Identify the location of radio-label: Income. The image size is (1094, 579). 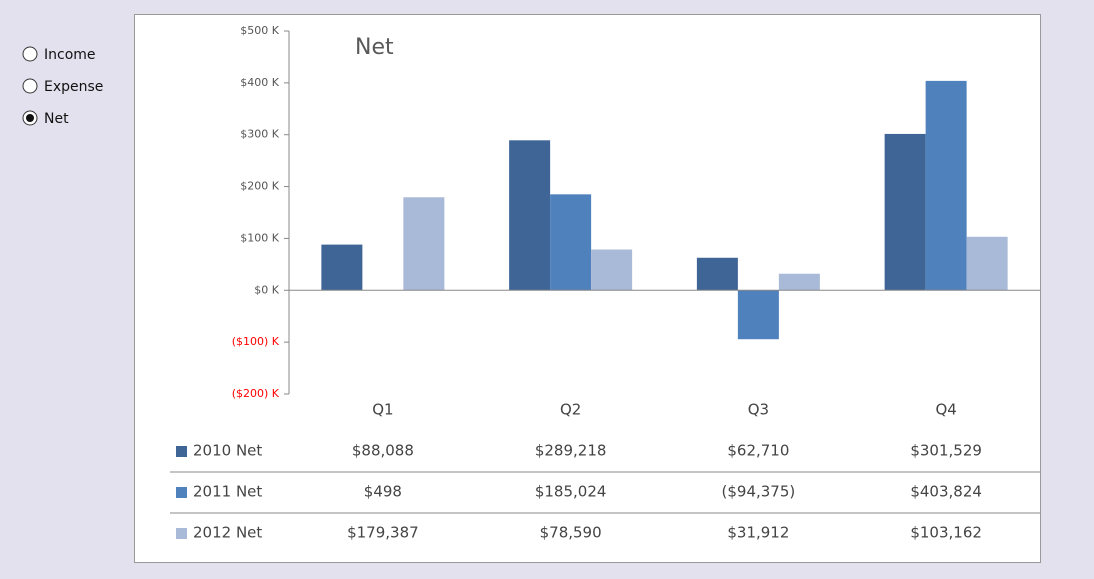
(70, 55).